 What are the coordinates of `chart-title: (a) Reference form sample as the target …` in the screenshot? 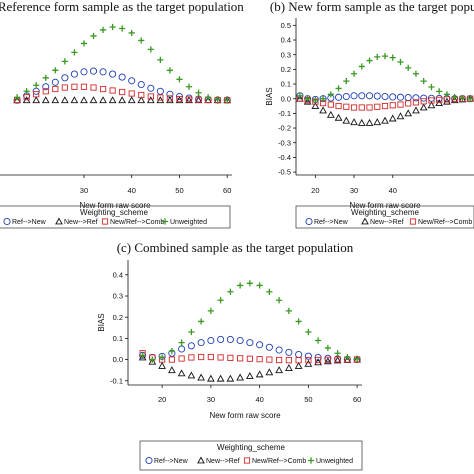 It's located at (122, 7).